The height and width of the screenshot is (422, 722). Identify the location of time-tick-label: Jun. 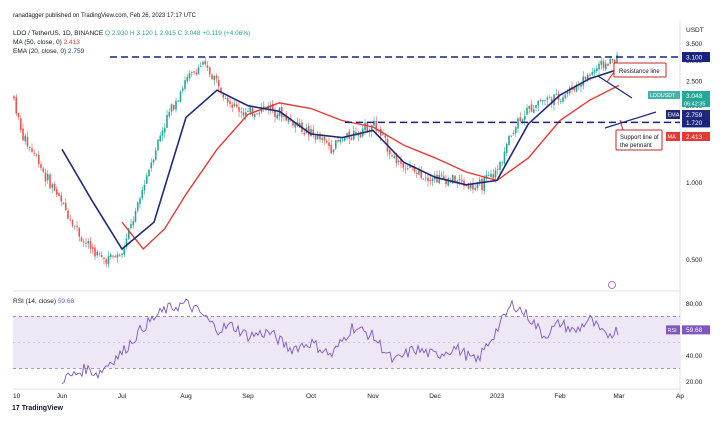
(62, 396).